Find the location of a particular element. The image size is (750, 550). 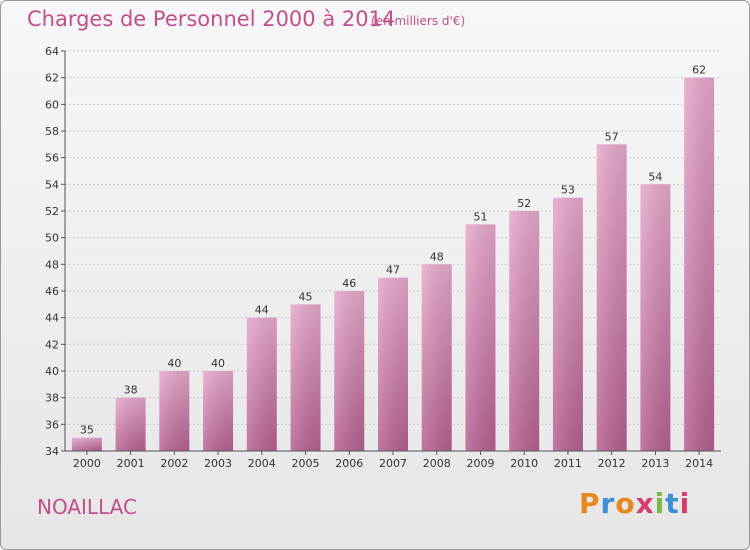

bar-value-label: 48 is located at coordinates (437, 256).